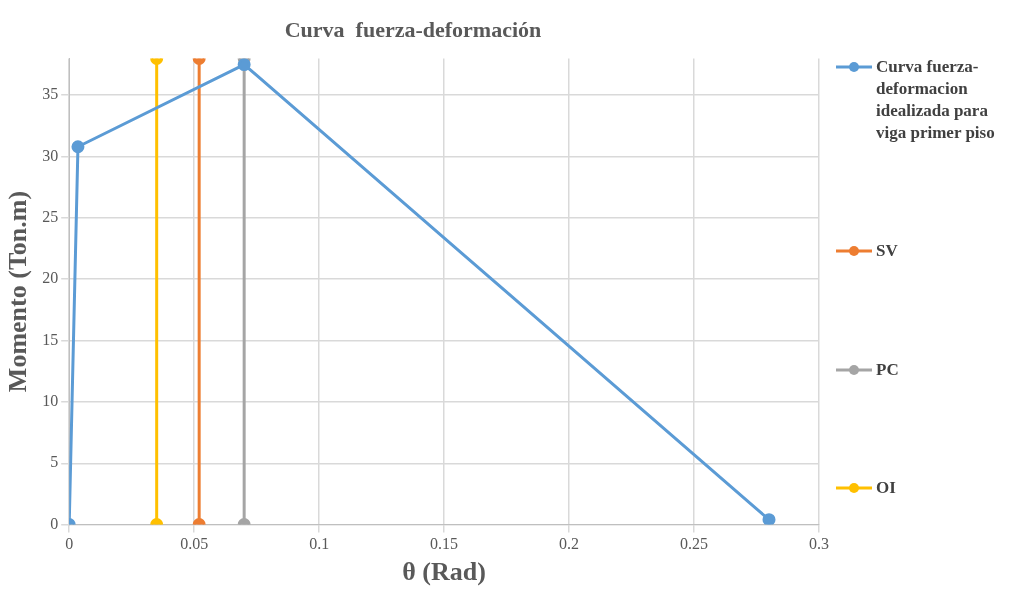 The height and width of the screenshot is (589, 1012). What do you see at coordinates (18, 291) in the screenshot?
I see `y-axis-title: Momento (Ton.m)` at bounding box center [18, 291].